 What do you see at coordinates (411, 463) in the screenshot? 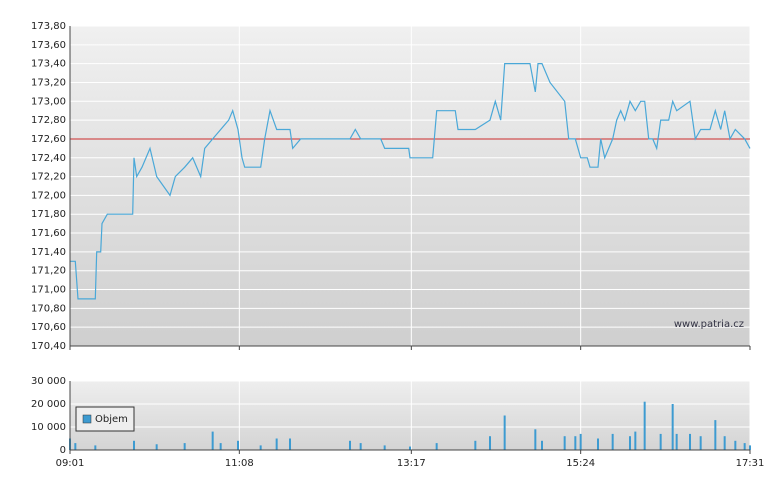
I see `x-tick-label: 13:17` at bounding box center [411, 463].